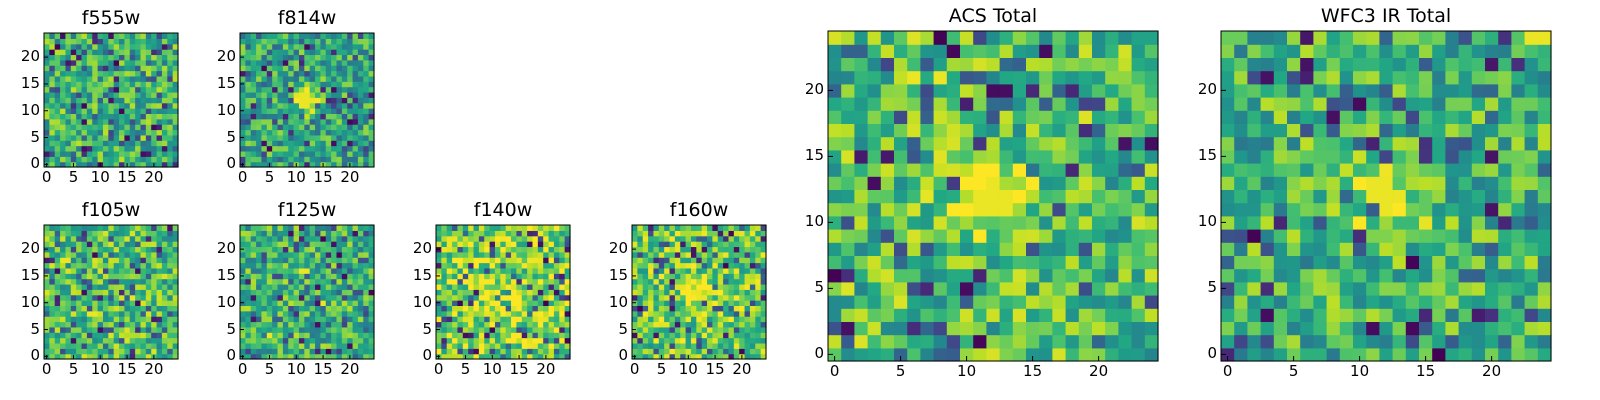 The height and width of the screenshot is (400, 1600). I want to click on y-tick-label: 15, so click(30, 274).